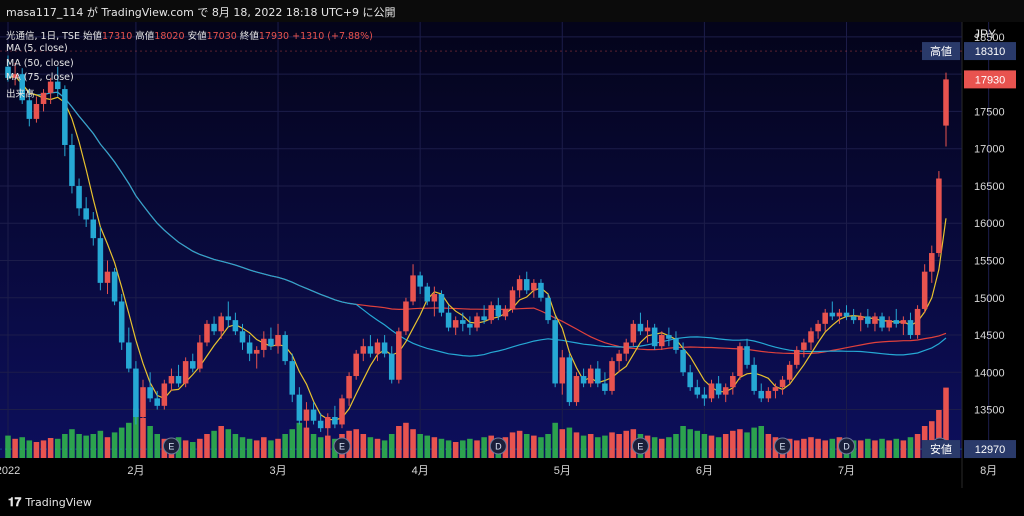 This screenshot has height=516, width=1024. Describe the element at coordinates (169, 36) in the screenshot. I see `high-value: 18020` at that location.